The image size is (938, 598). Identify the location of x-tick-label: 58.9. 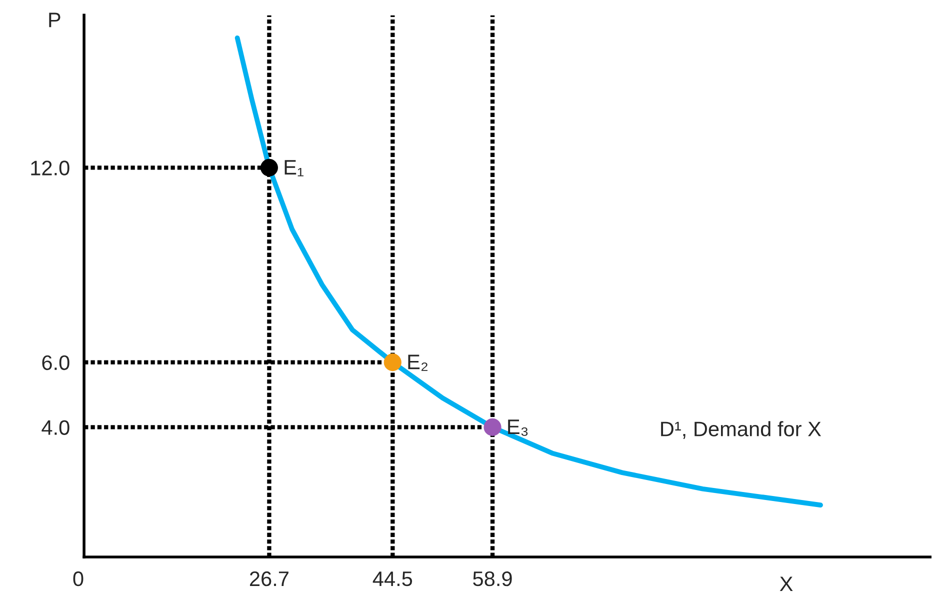
(492, 578).